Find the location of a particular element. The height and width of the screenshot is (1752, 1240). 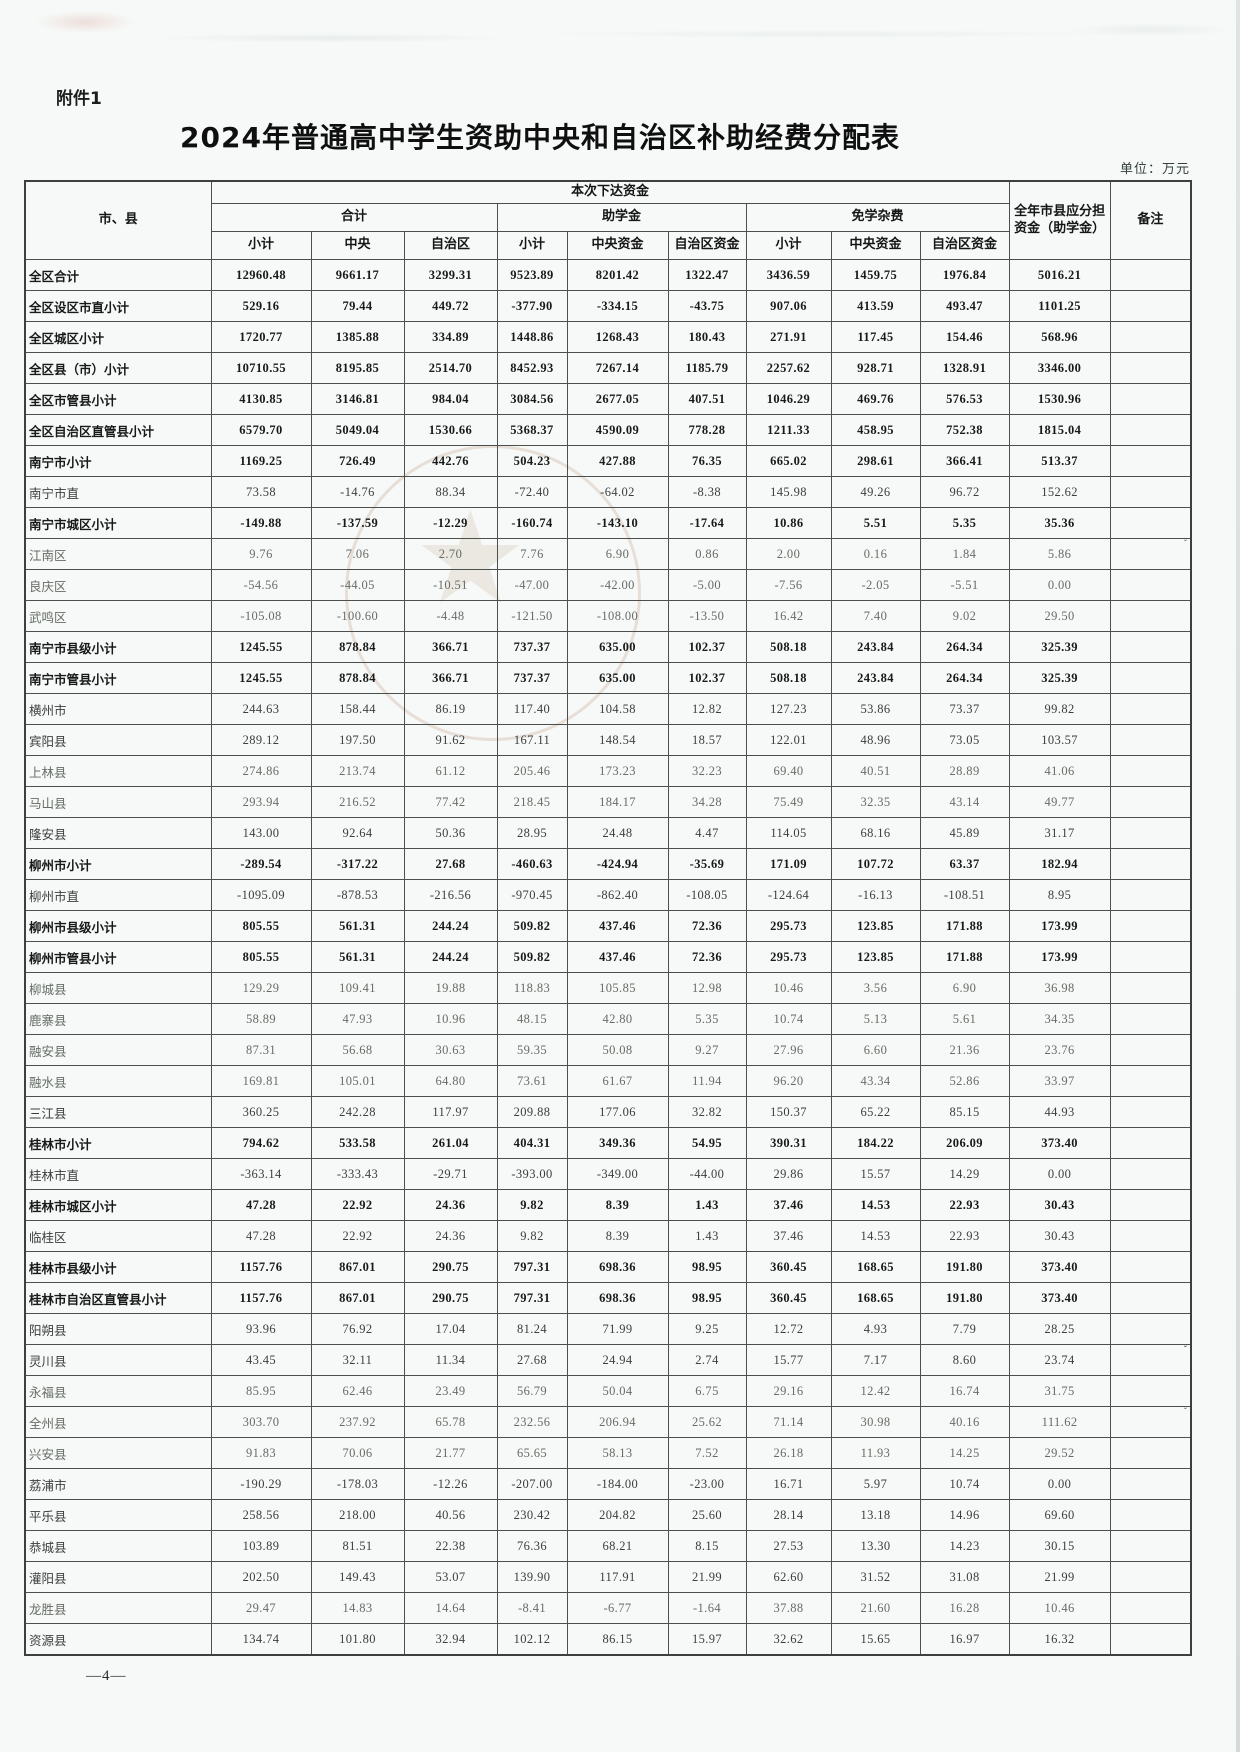

value-cell: 407.51 is located at coordinates (707, 399).